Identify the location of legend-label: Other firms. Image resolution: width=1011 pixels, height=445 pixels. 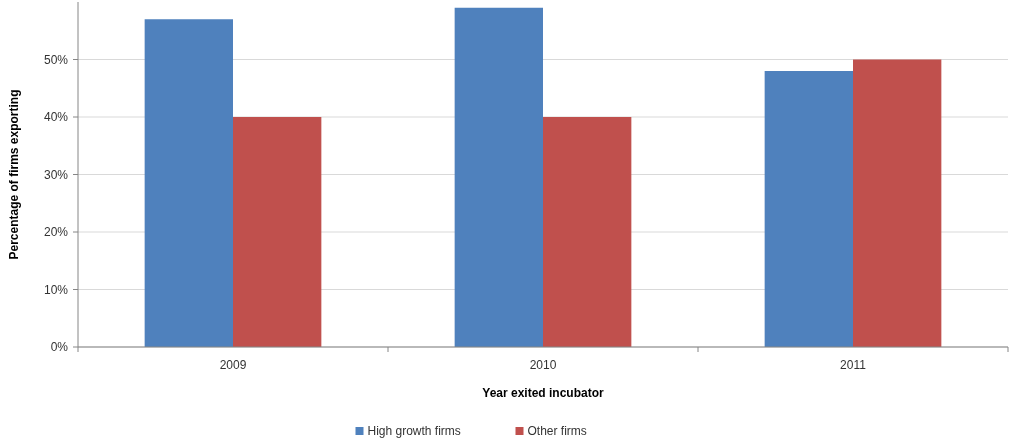
(557, 431).